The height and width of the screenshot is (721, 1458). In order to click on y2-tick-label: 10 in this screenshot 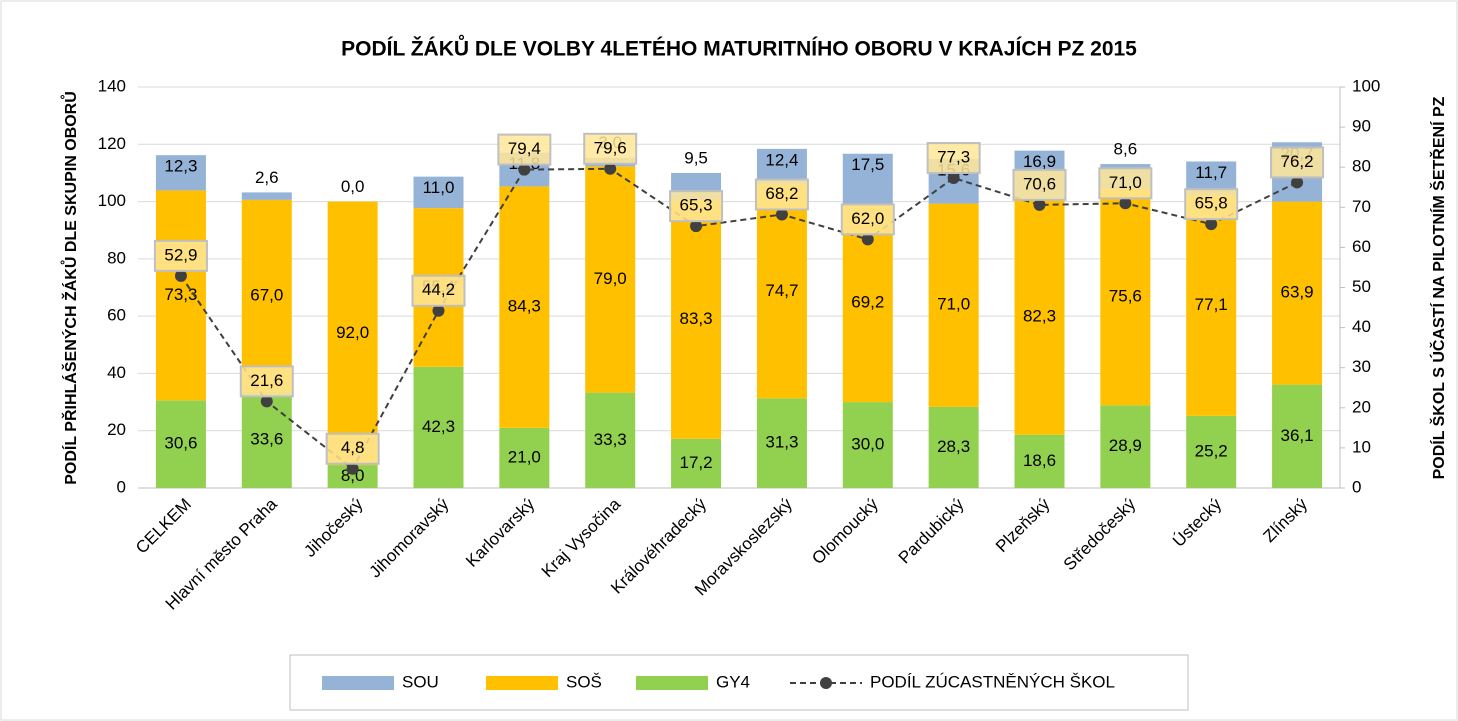, I will do `click(1361, 446)`.